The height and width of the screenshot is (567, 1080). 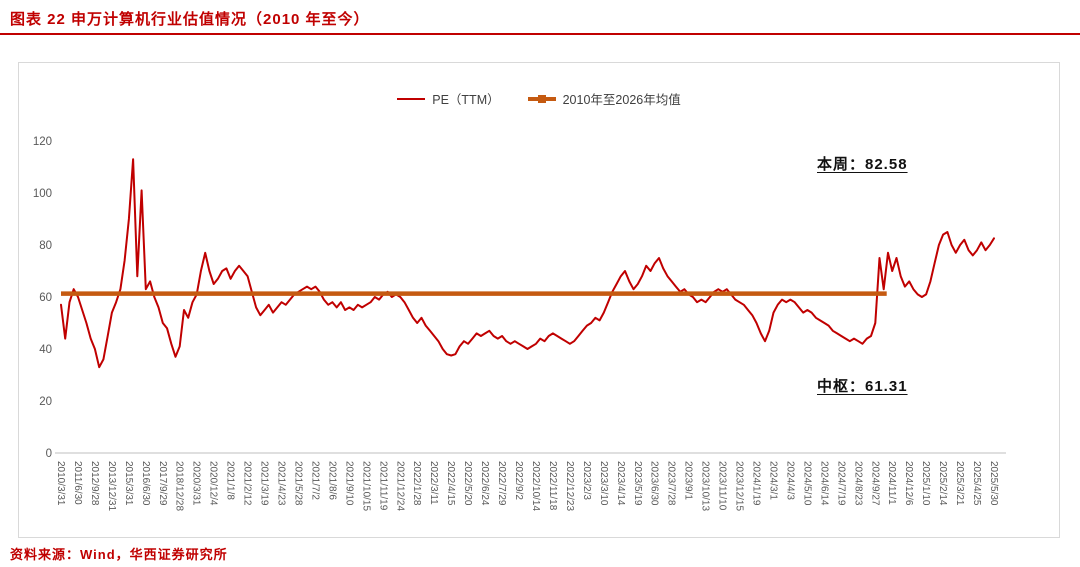 What do you see at coordinates (45, 246) in the screenshot?
I see `y-axis-tick-label: 80` at bounding box center [45, 246].